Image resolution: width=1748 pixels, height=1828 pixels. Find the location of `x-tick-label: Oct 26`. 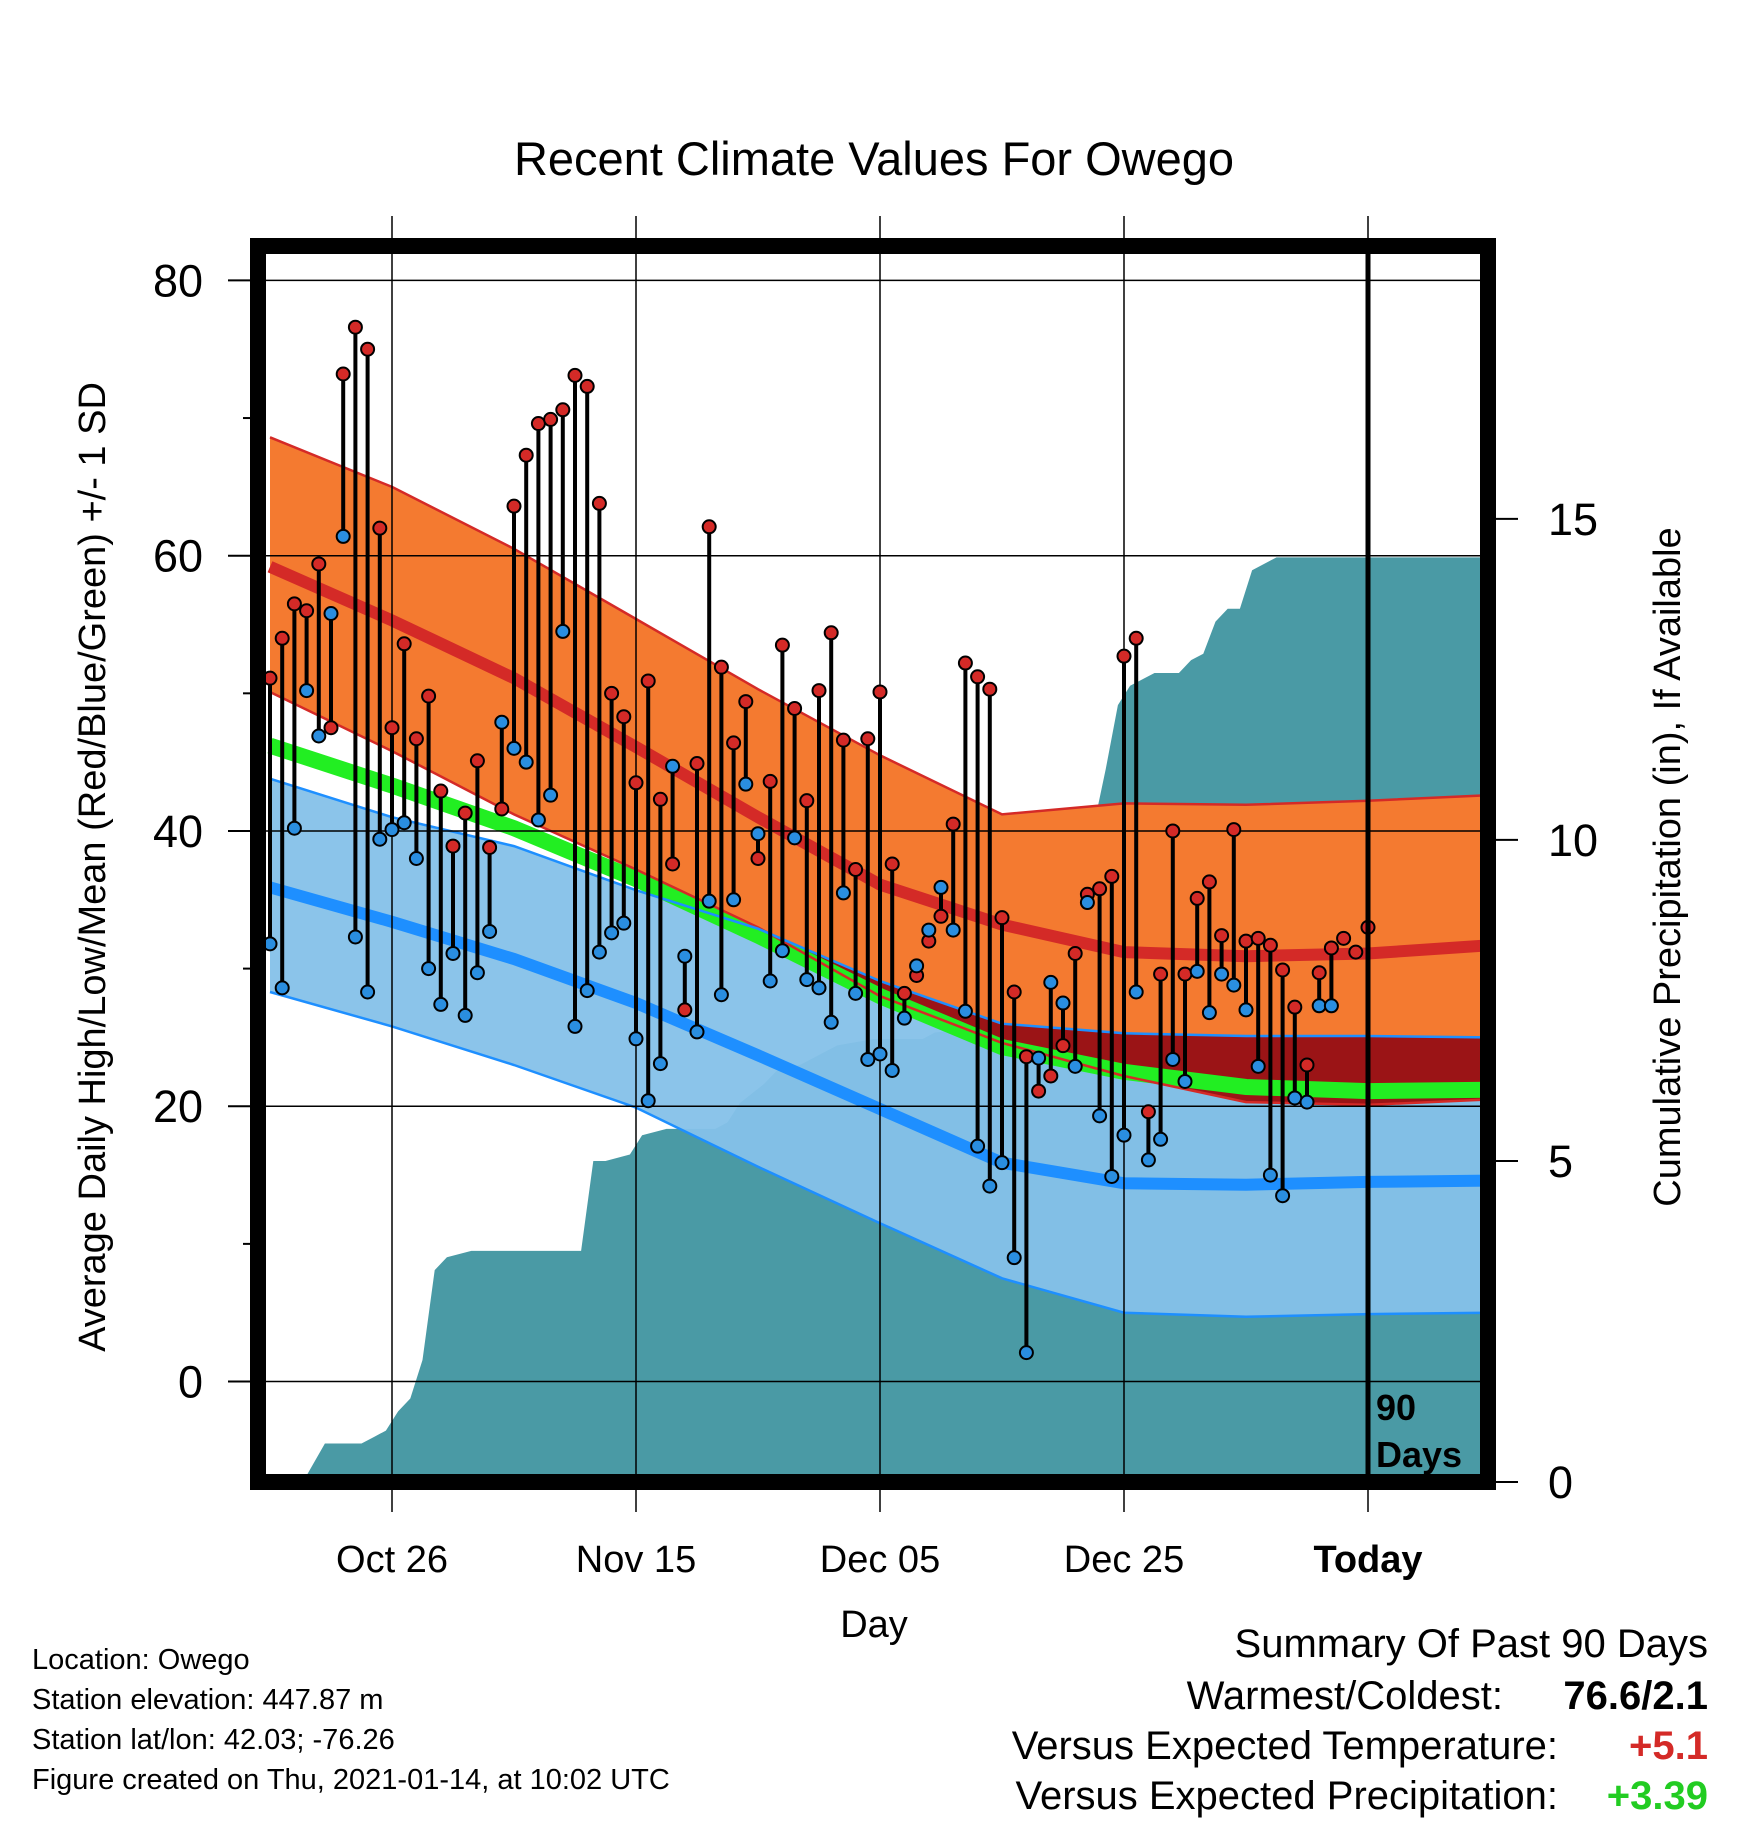

x-tick-label: Oct 26 is located at coordinates (392, 1560).